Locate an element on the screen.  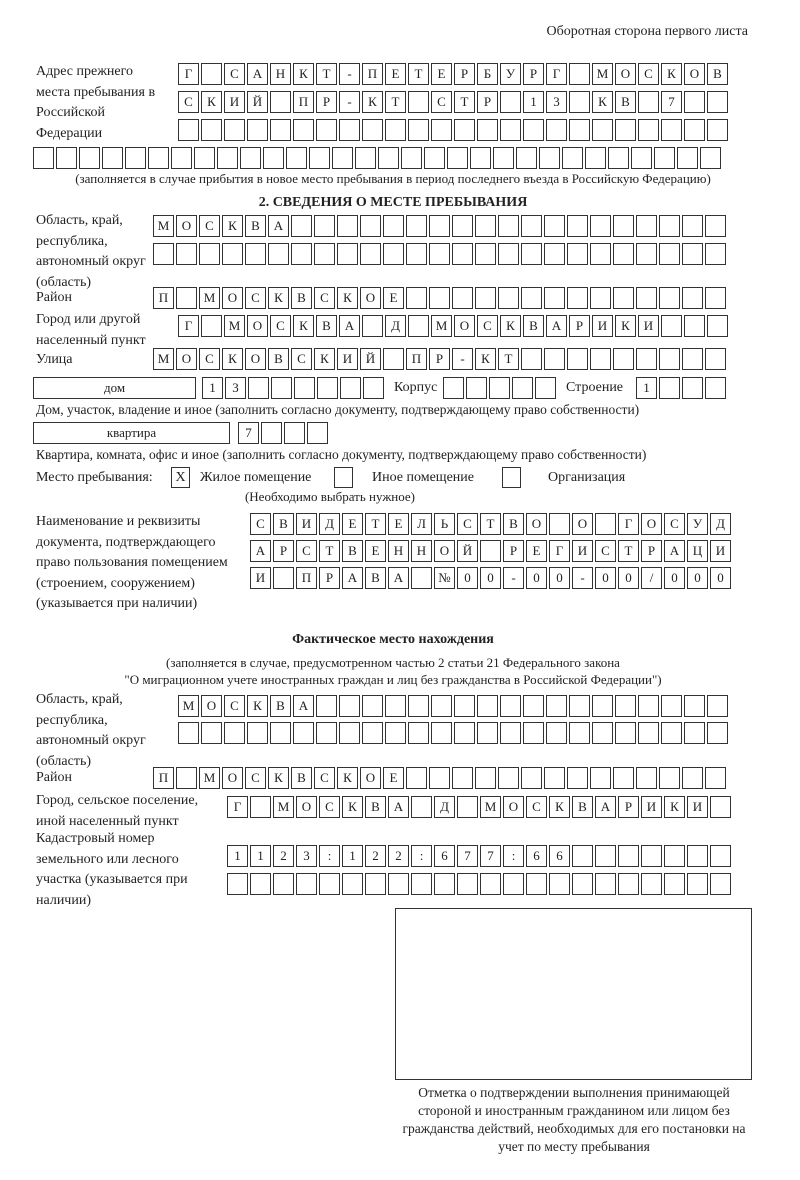
apartment-type-field: квартира is located at coordinates (131, 433).